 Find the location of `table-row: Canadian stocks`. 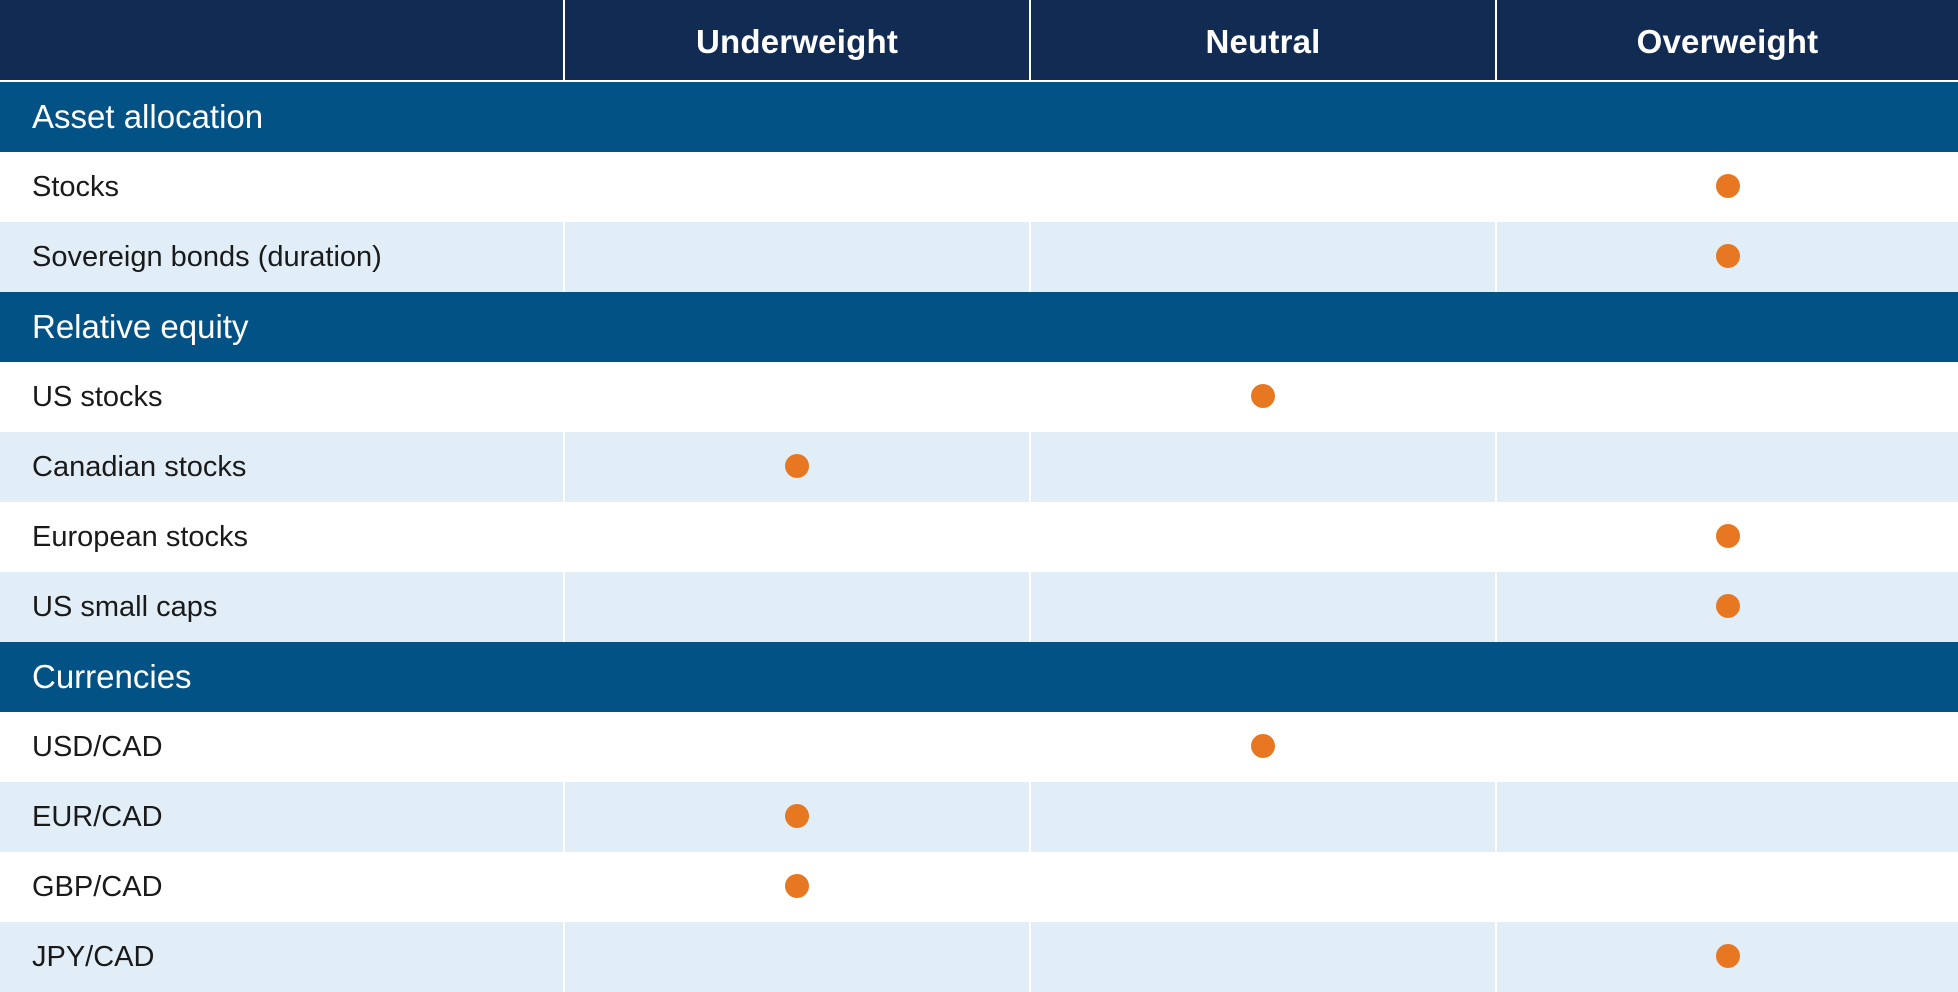

table-row: Canadian stocks is located at coordinates (979, 467).